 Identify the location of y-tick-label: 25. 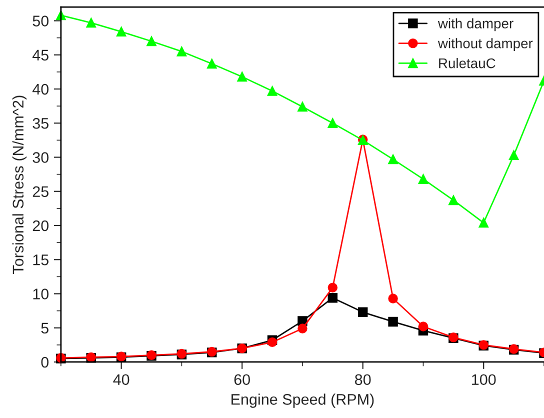
(40, 192).